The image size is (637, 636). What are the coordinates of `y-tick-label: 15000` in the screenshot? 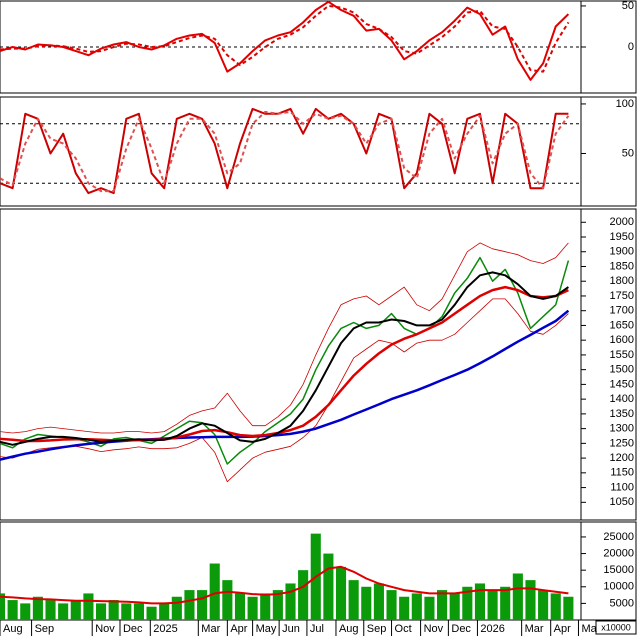 It's located at (618, 570).